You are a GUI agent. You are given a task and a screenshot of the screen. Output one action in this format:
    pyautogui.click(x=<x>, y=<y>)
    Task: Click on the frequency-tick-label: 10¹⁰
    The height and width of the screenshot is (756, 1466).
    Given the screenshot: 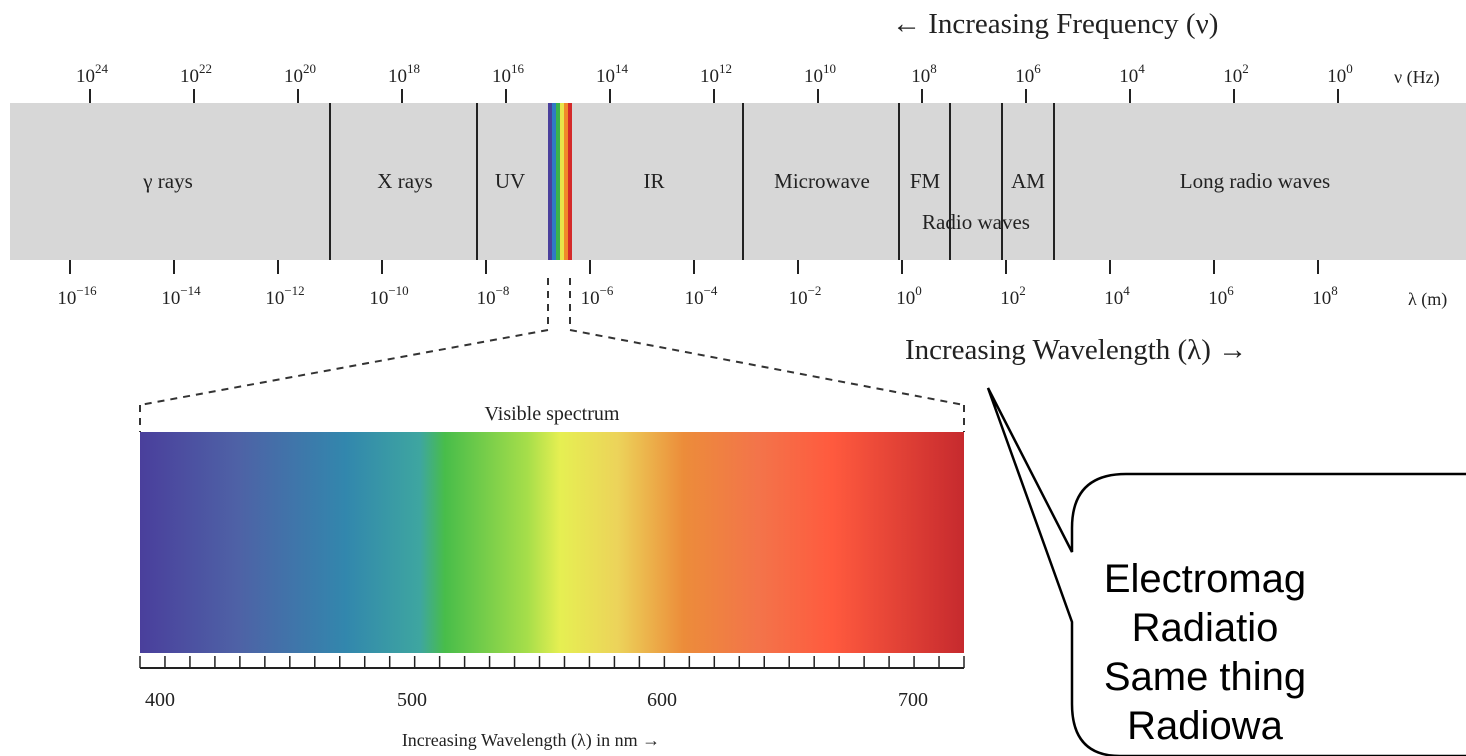 What is the action you would take?
    pyautogui.click(x=820, y=74)
    